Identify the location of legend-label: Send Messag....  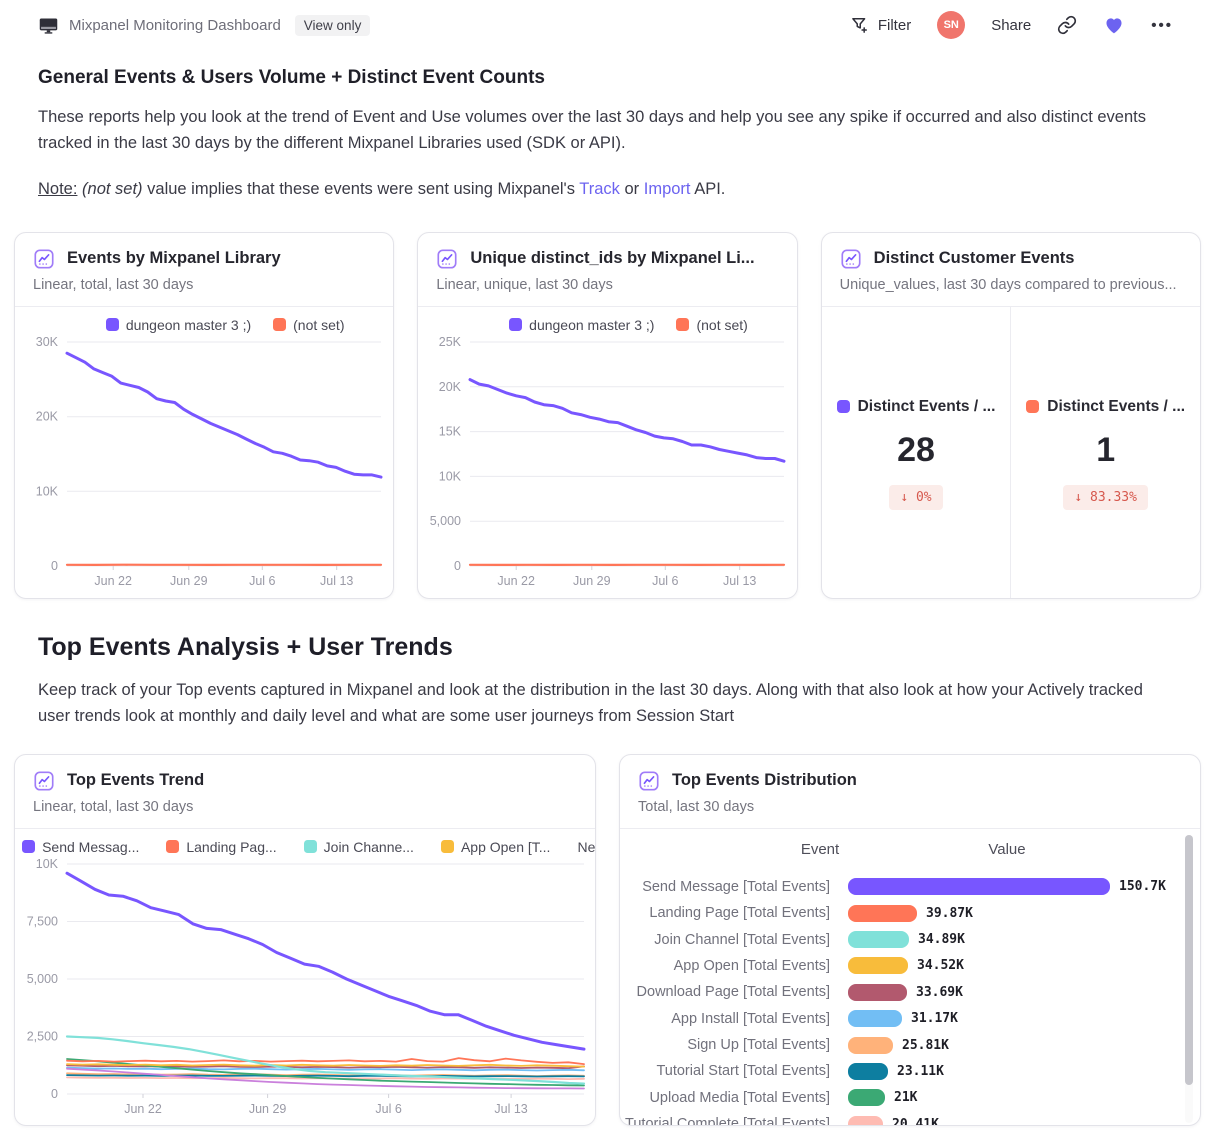
(91, 846).